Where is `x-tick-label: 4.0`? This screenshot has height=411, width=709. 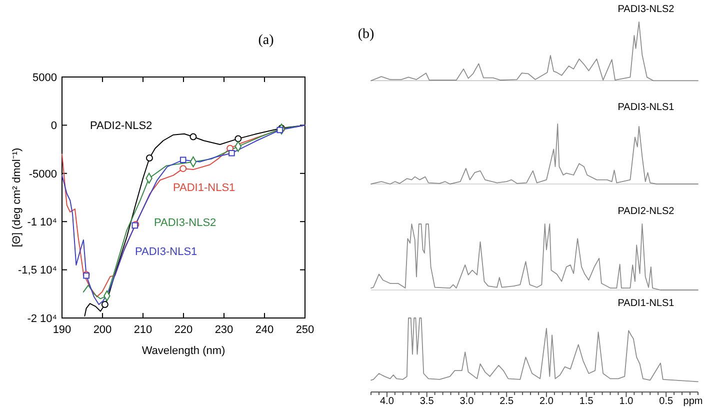 x-tick-label: 4.0 is located at coordinates (387, 401).